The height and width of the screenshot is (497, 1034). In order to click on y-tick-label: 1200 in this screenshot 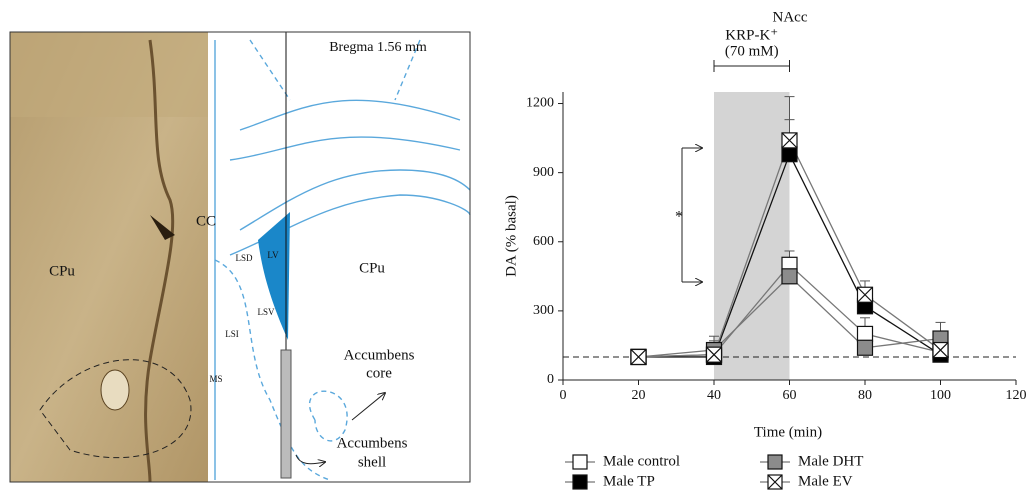, I will do `click(540, 103)`.